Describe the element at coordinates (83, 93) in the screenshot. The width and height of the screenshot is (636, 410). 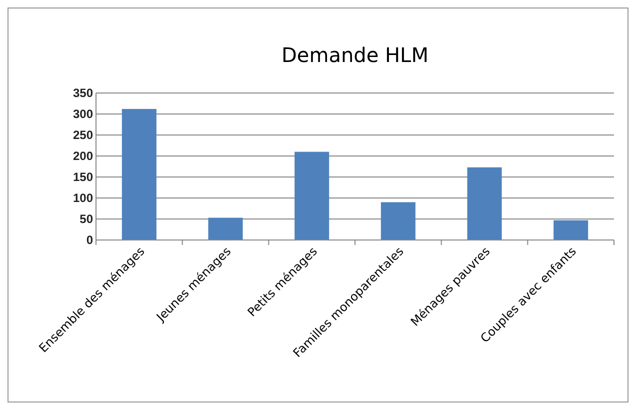
I see `y-tick-label: 350` at that location.